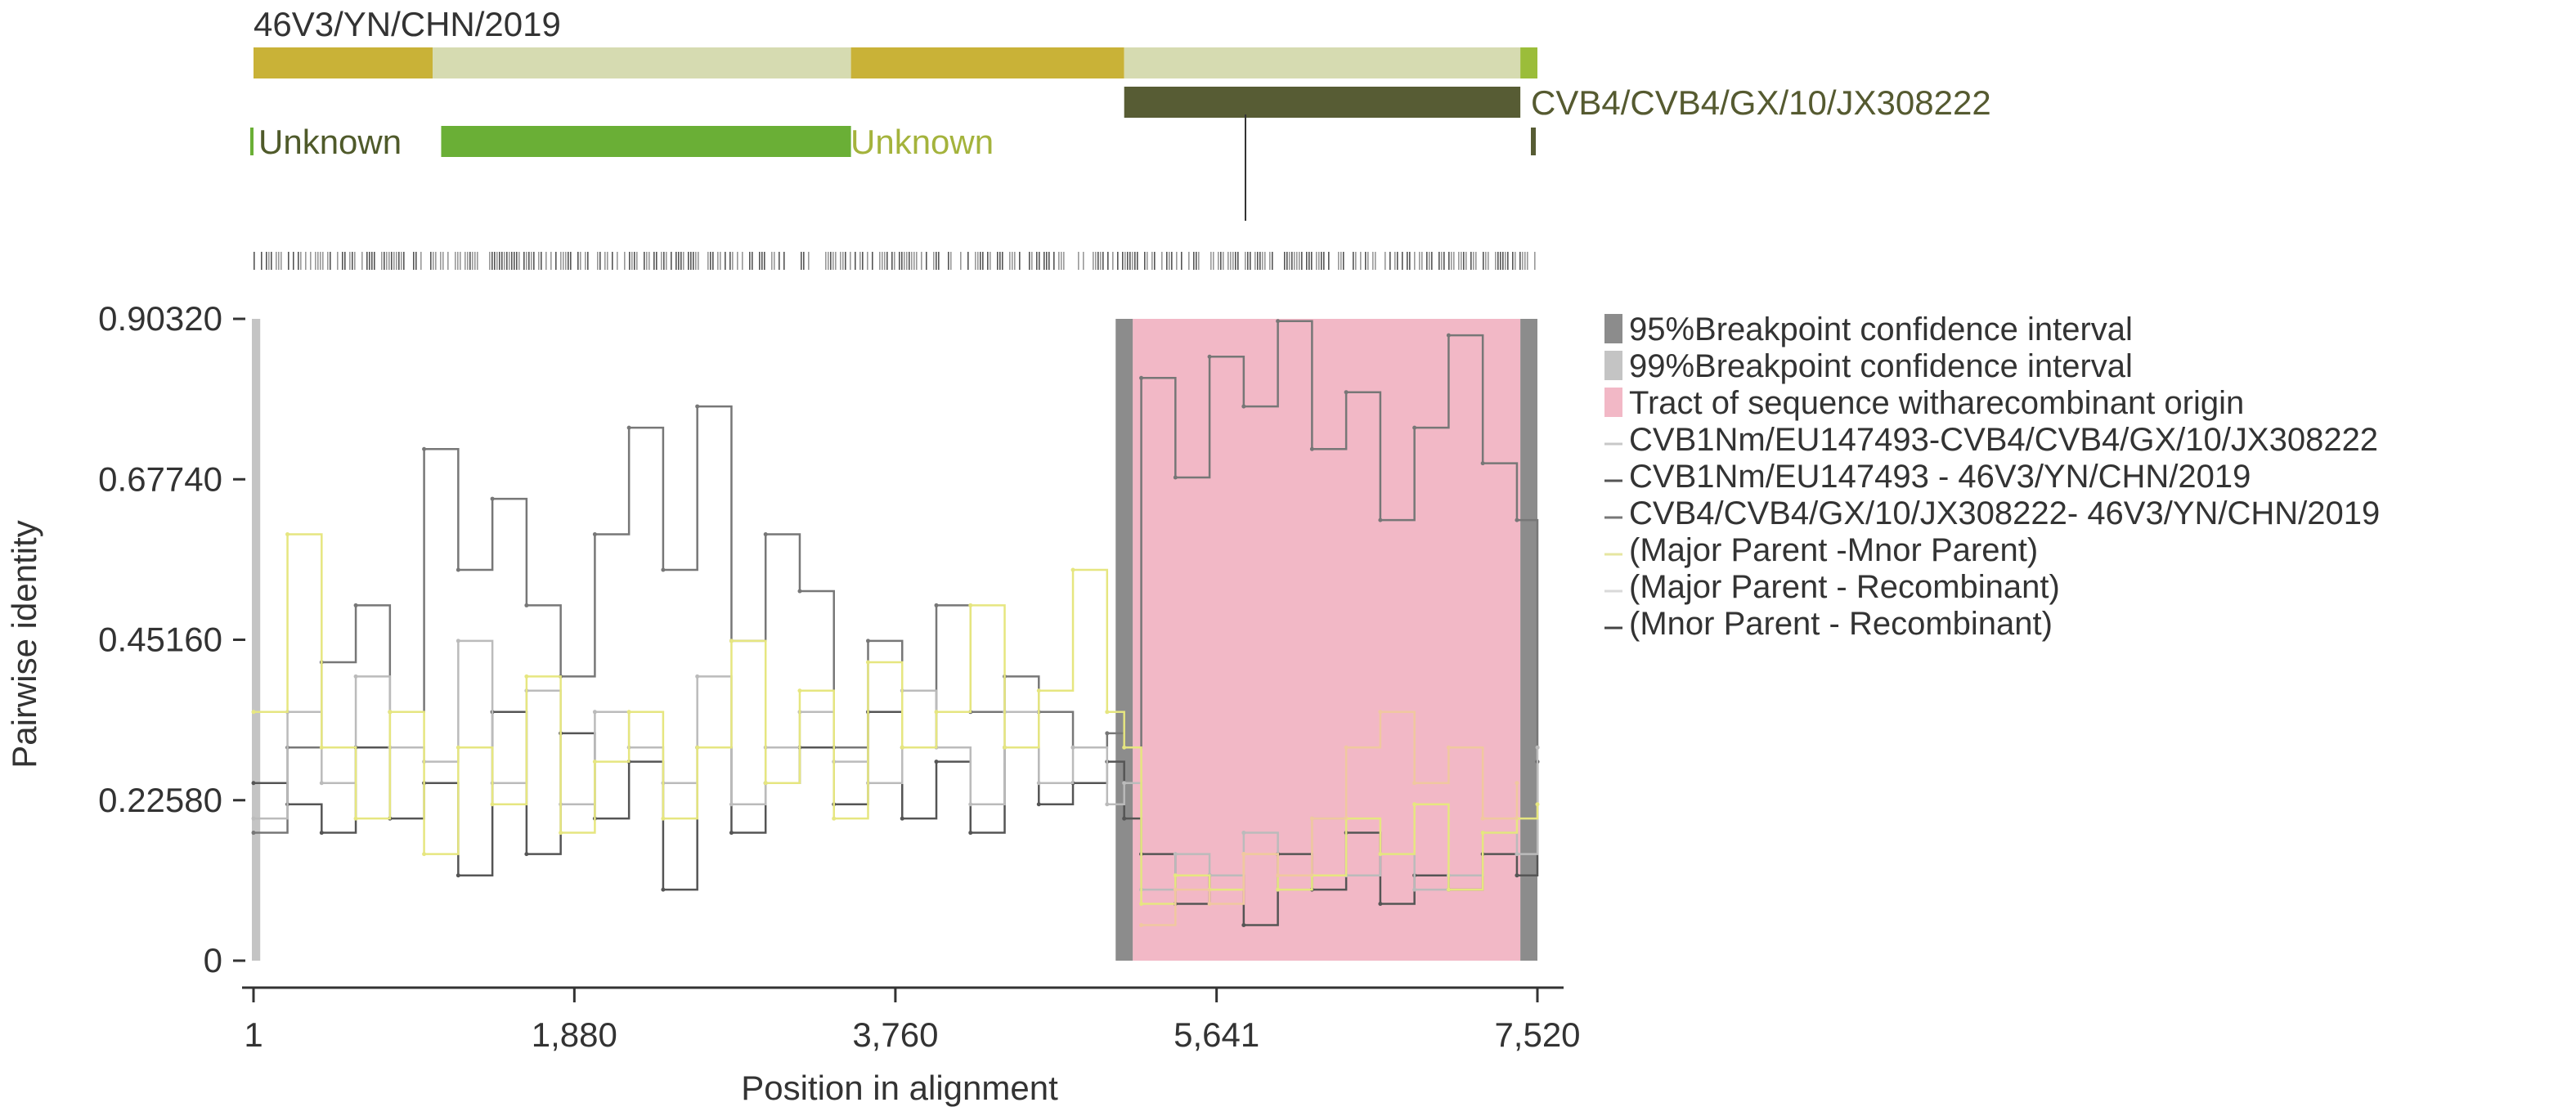 This screenshot has height=1116, width=2576. Describe the element at coordinates (1537, 1034) in the screenshot. I see `x-tick-label: 7,520` at that location.